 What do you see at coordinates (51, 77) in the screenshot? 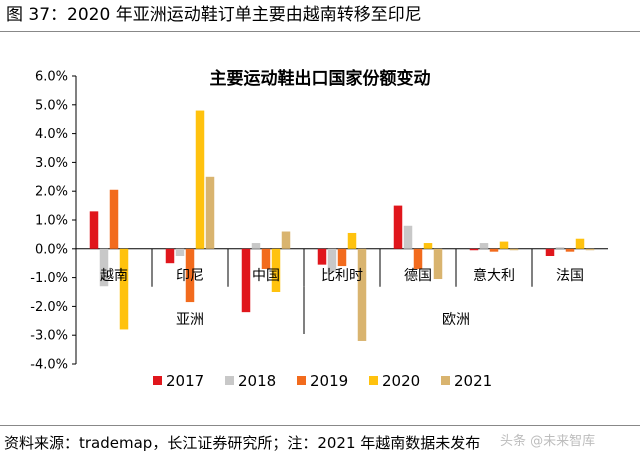
I see `y-tick-label: 6.0%` at bounding box center [51, 77].